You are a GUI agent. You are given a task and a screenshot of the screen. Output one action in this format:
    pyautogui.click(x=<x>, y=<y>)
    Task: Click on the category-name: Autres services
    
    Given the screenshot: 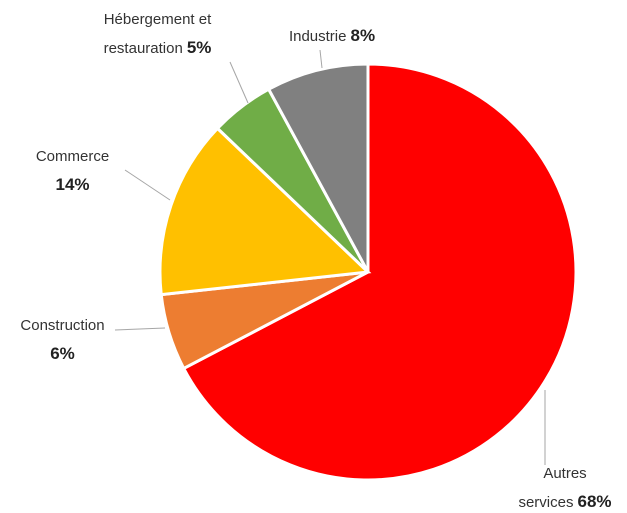 What is the action you would take?
    pyautogui.click(x=552, y=488)
    